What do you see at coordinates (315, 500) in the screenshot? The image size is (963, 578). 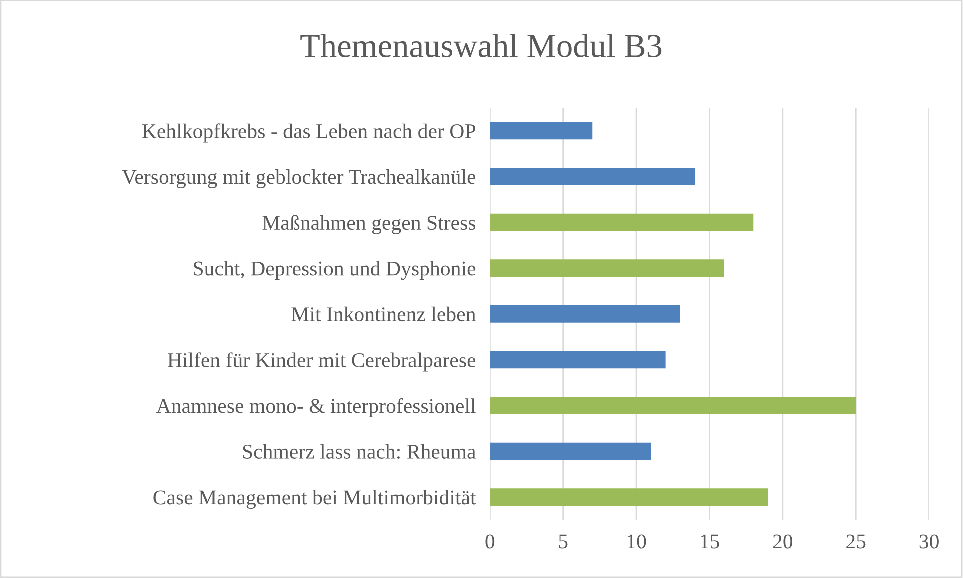 I see `y-tick-label: Case Management bei Multimorbidität` at bounding box center [315, 500].